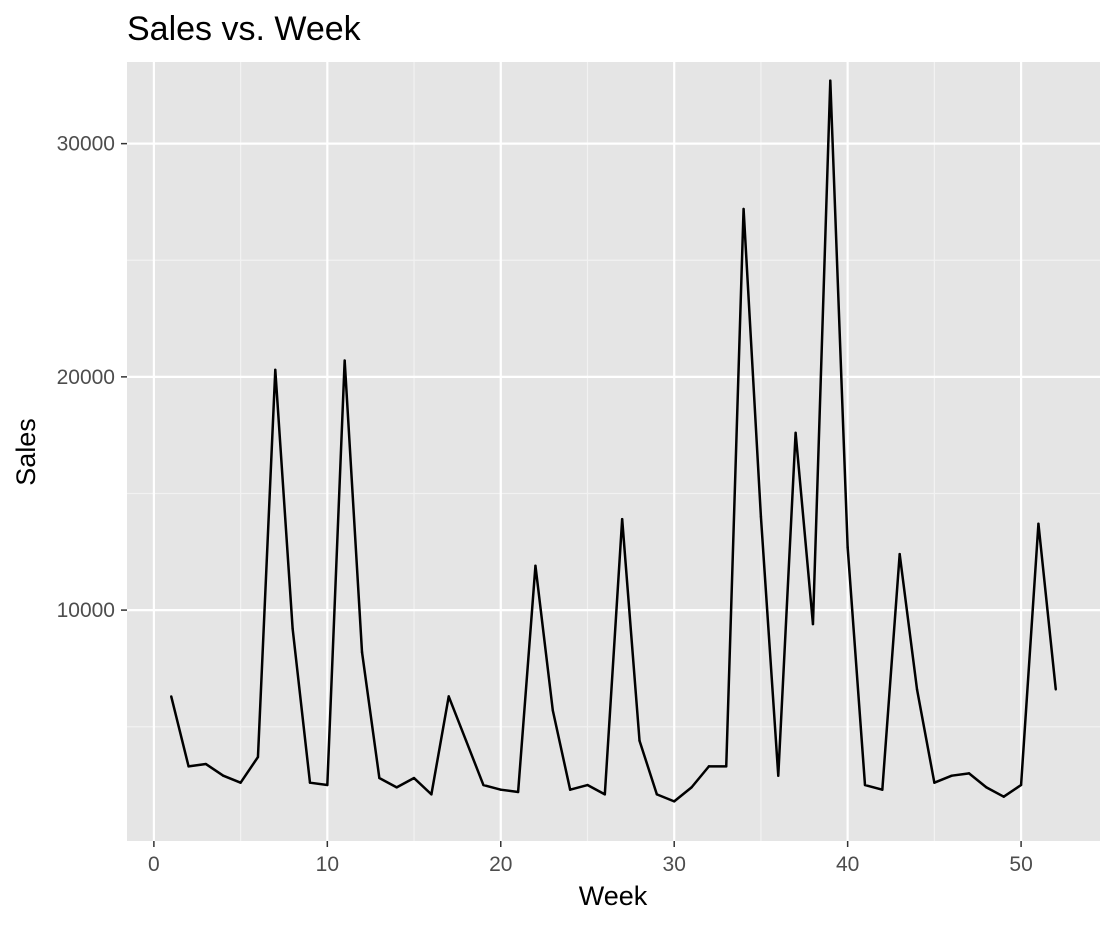 The height and width of the screenshot is (926, 1114). Describe the element at coordinates (124, 376) in the screenshot. I see `y-axis-ticks` at that location.